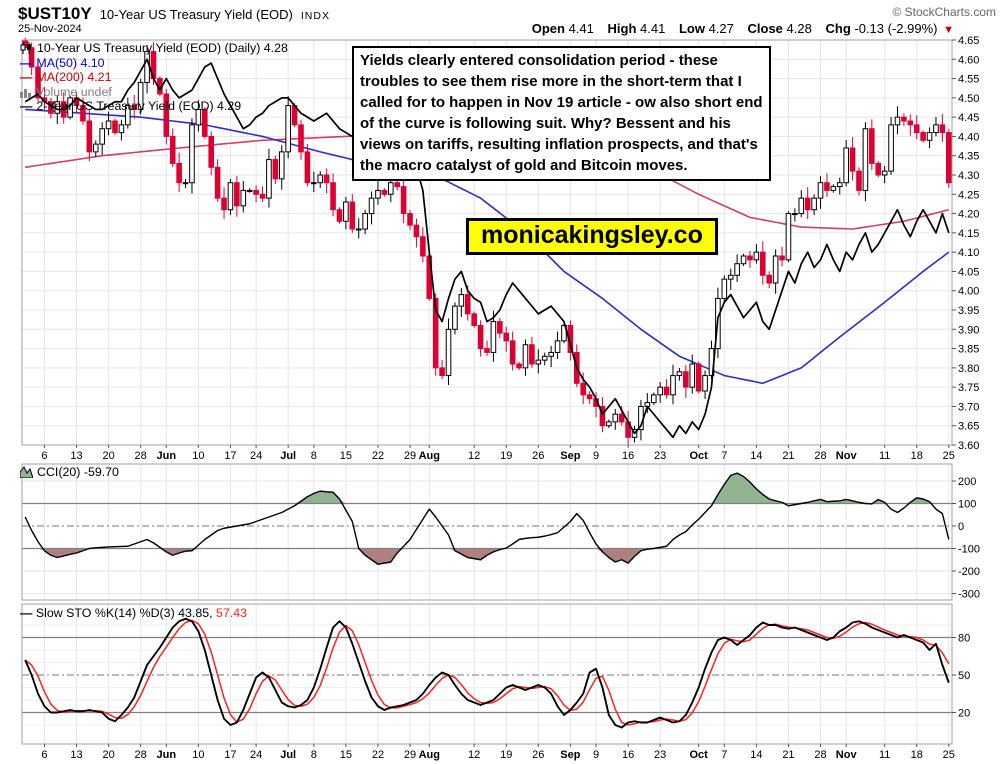  I want to click on y-tick-label: 4.15, so click(968, 234).